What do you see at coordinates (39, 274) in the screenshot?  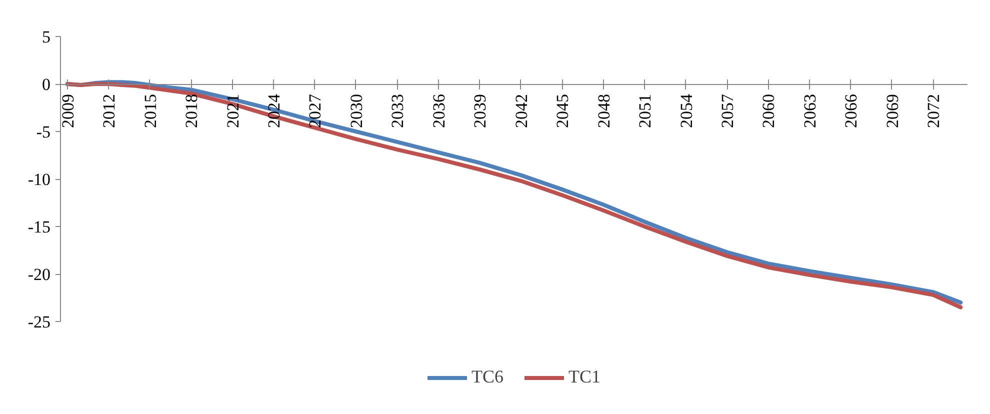 I see `y-tick-label: -20` at bounding box center [39, 274].